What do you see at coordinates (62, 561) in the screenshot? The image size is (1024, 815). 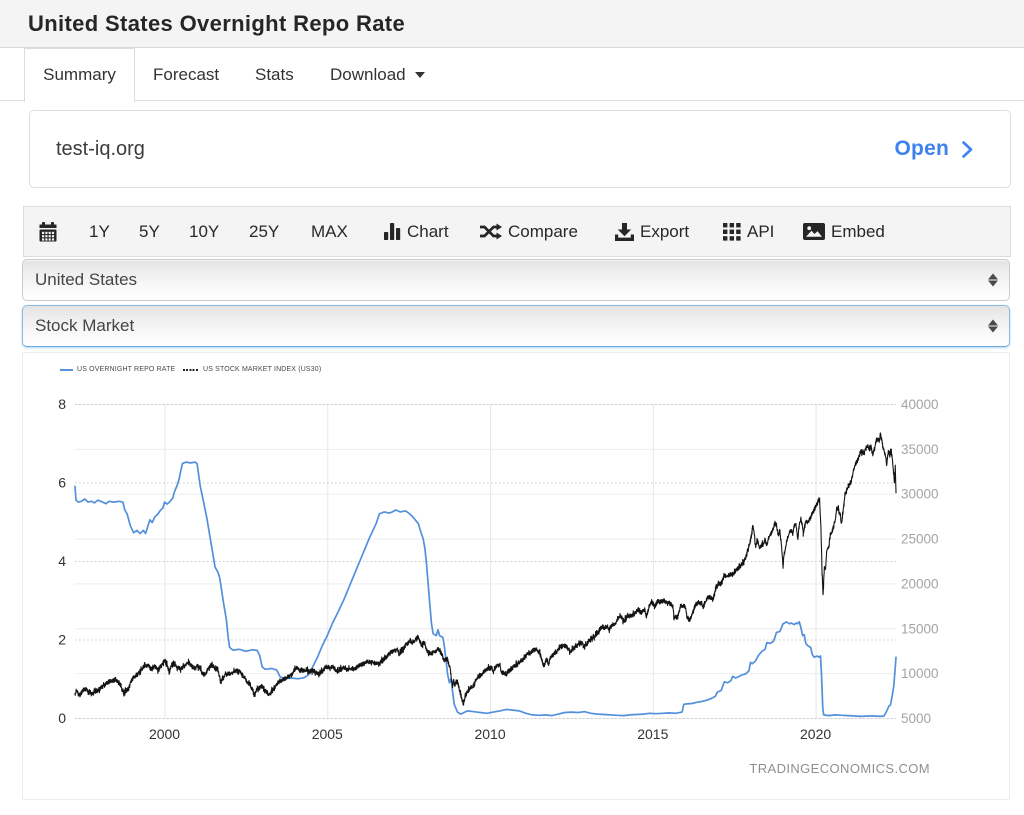 I see `svg-text: 4` at bounding box center [62, 561].